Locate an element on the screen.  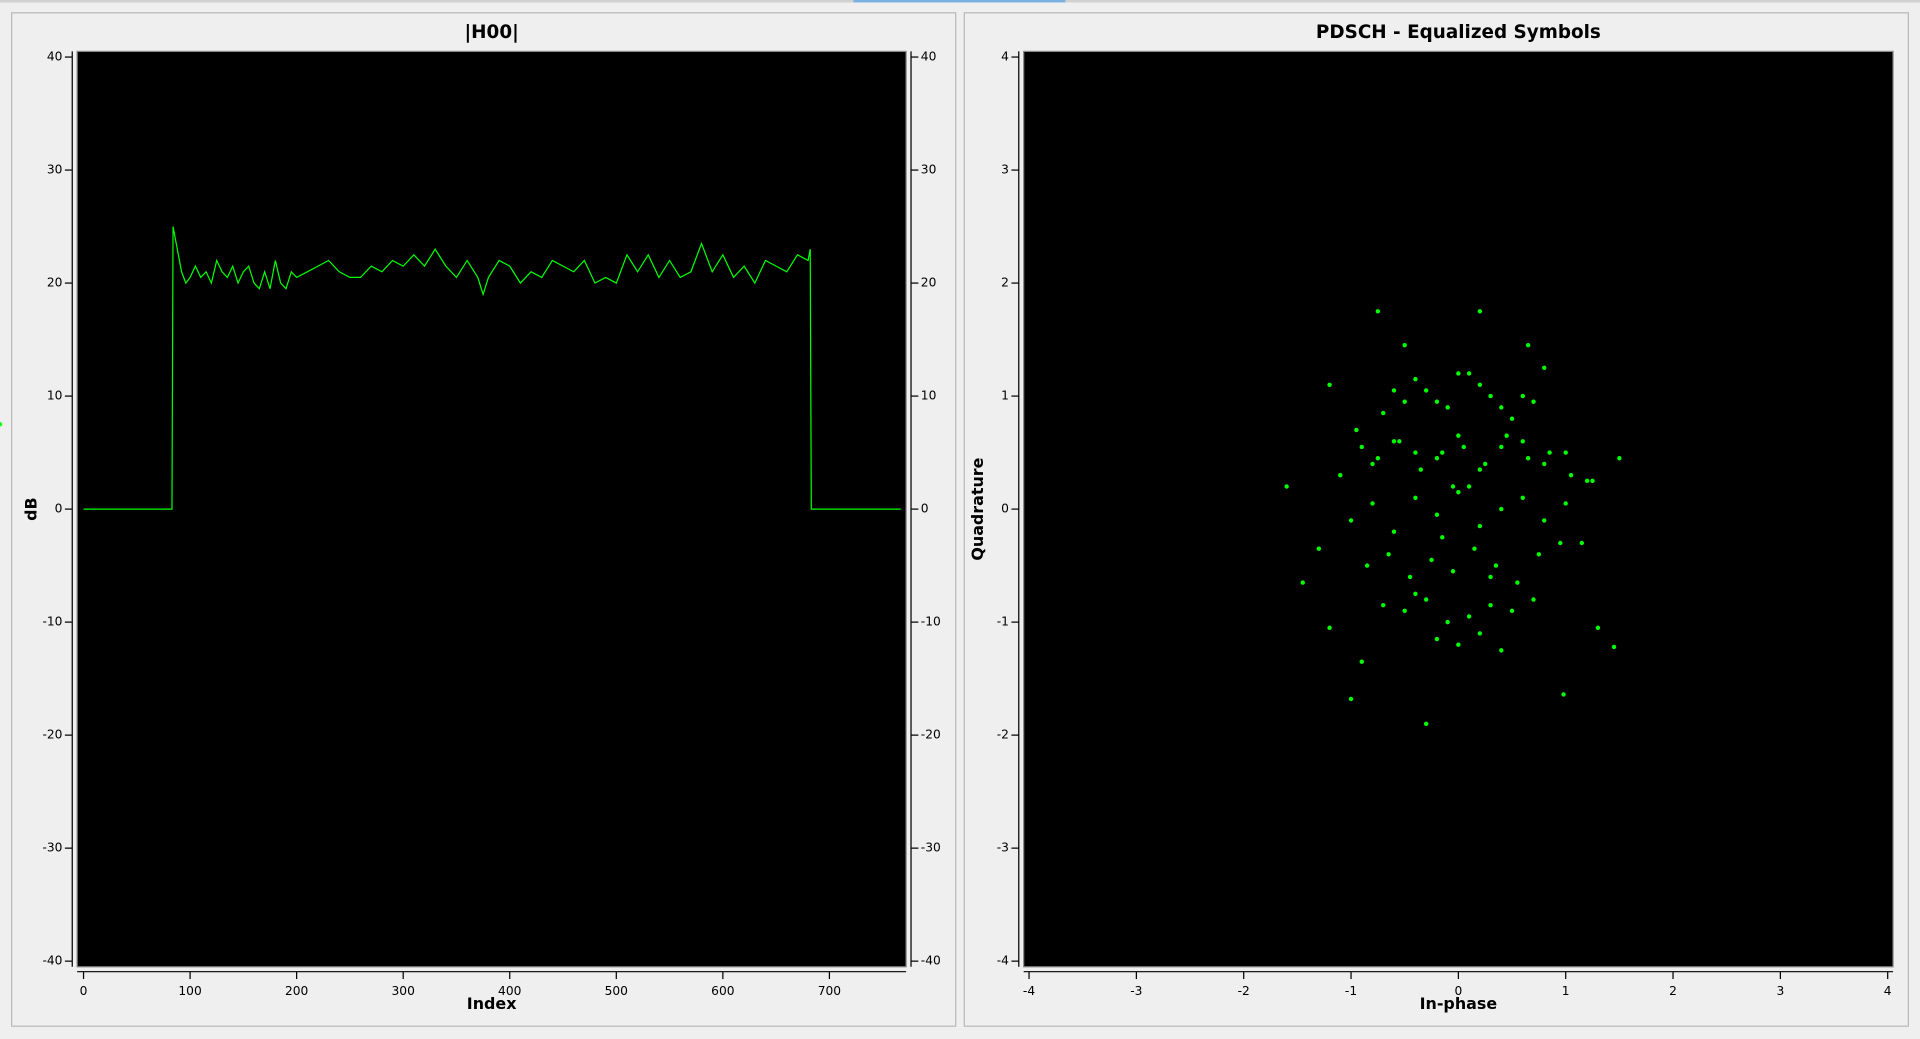
y-tick-label: 0 is located at coordinates (1005, 509).